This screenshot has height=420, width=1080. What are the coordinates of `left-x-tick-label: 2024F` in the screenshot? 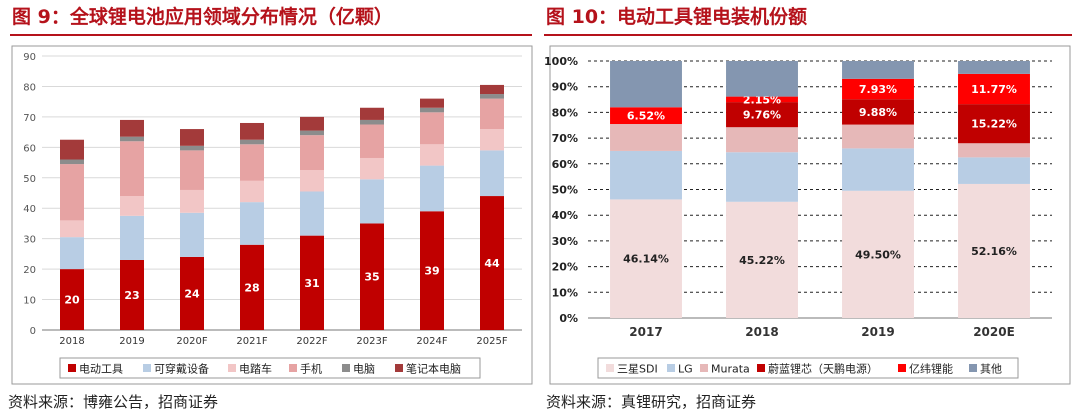 It's located at (431, 341).